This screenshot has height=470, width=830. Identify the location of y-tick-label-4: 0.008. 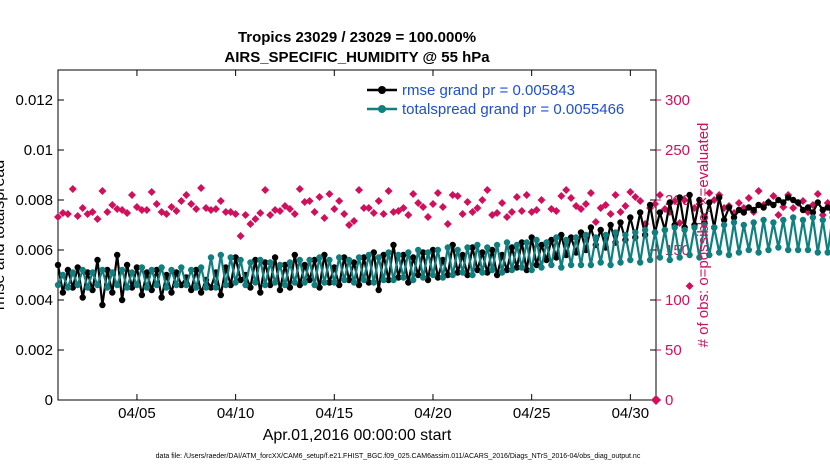
(34, 200).